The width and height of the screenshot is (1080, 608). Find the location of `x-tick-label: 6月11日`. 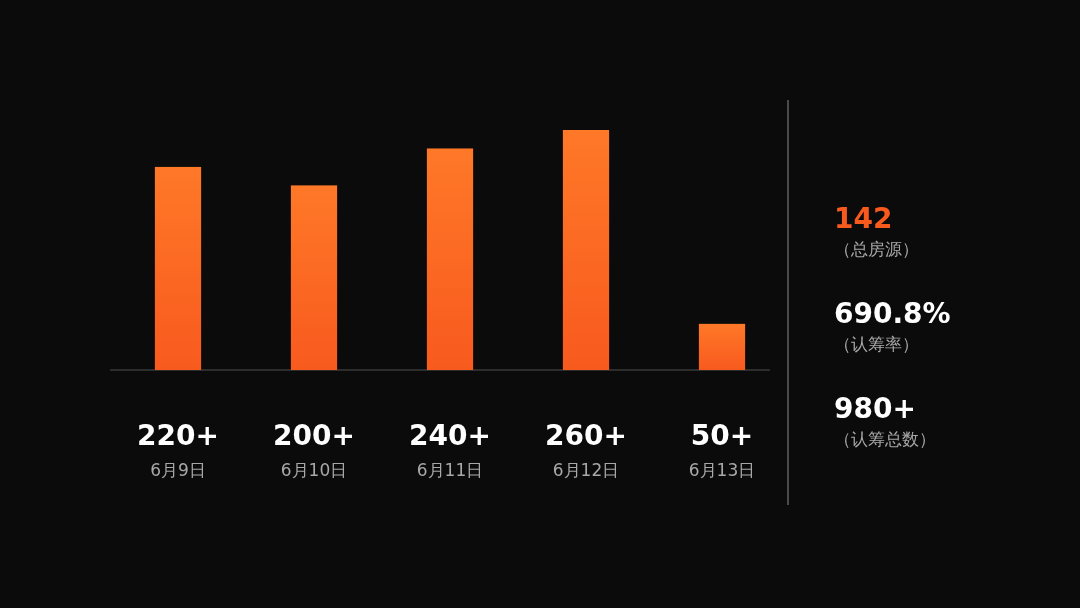

x-tick-label: 6月11日 is located at coordinates (450, 470).